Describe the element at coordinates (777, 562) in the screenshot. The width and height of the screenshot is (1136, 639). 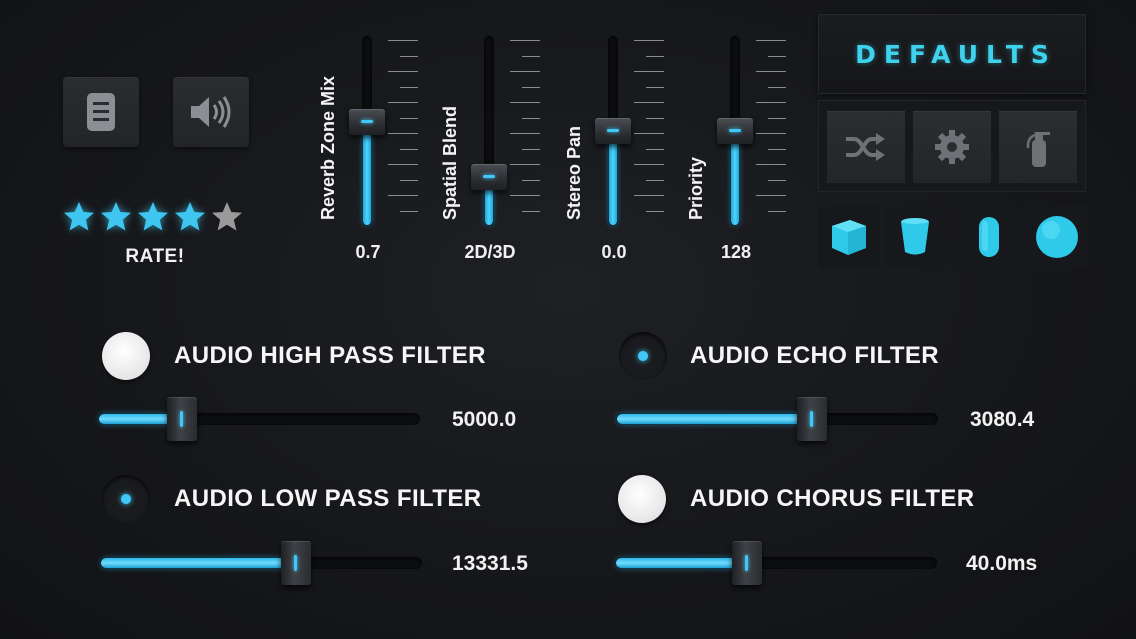
I see `chorus-filter-slider` at that location.